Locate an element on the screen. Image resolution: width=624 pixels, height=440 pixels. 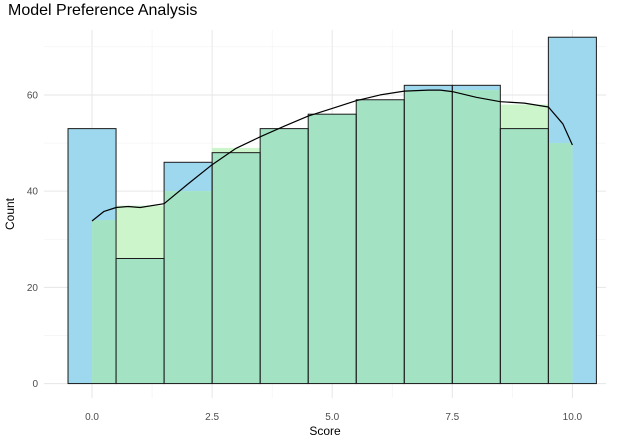
x-tick-label: 0.0 is located at coordinates (92, 417).